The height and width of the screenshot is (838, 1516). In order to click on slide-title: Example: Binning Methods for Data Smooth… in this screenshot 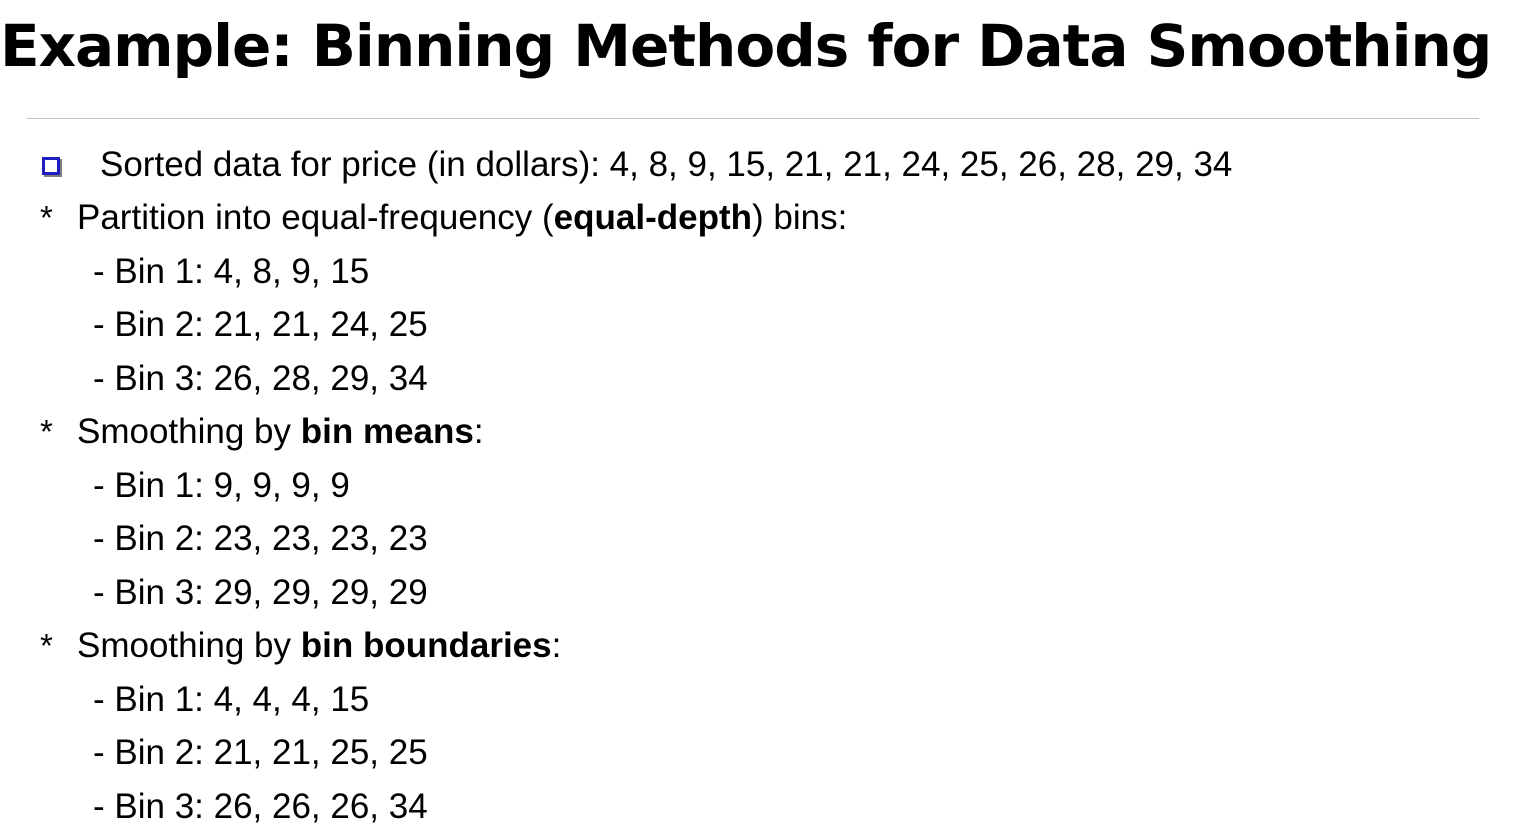, I will do `click(746, 46)`.